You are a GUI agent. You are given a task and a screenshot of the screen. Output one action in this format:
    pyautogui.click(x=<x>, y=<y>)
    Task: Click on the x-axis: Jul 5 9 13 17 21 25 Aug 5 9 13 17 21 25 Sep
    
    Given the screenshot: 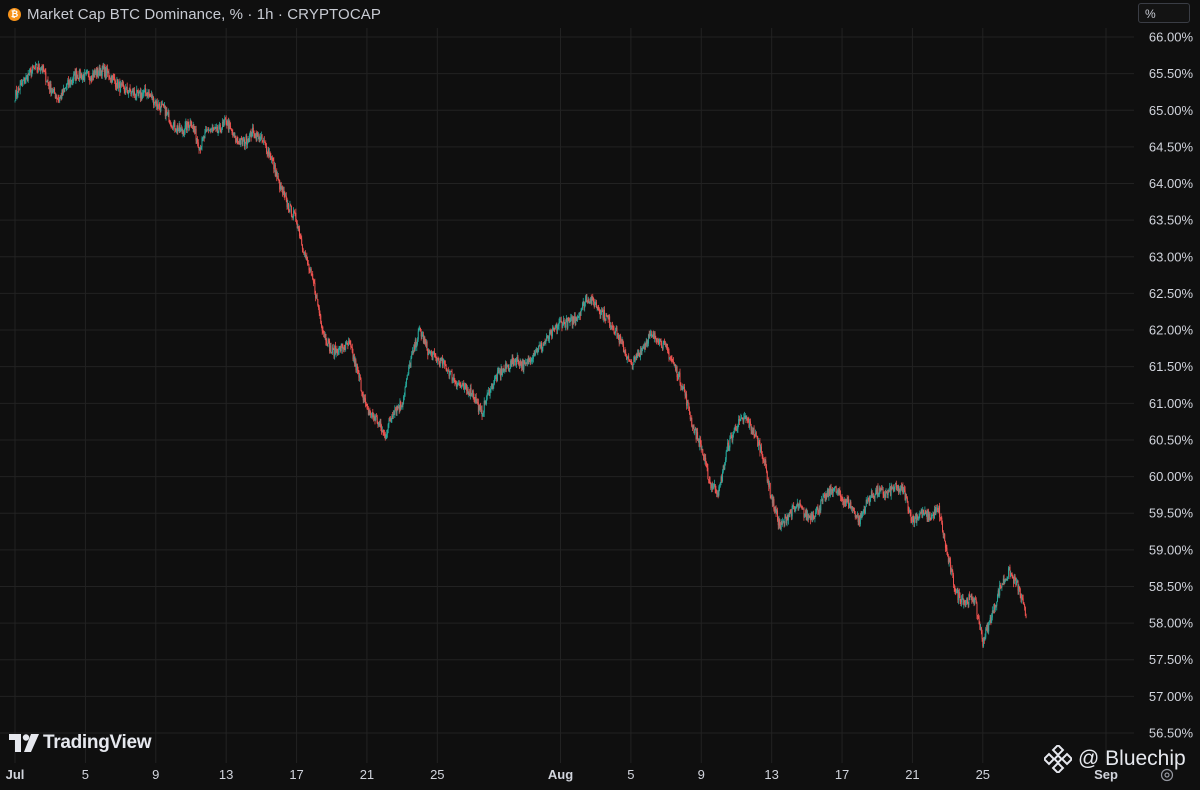 What is the action you would take?
    pyautogui.click(x=562, y=774)
    